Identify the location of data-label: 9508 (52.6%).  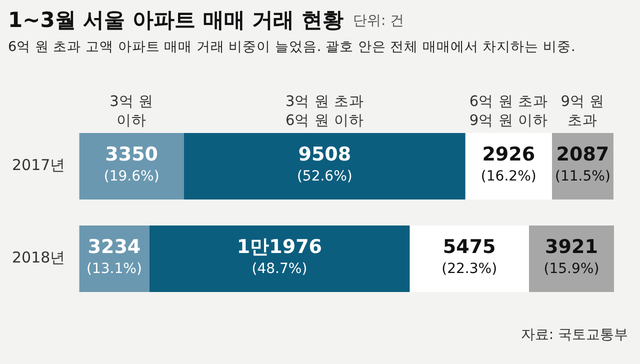
(324, 164).